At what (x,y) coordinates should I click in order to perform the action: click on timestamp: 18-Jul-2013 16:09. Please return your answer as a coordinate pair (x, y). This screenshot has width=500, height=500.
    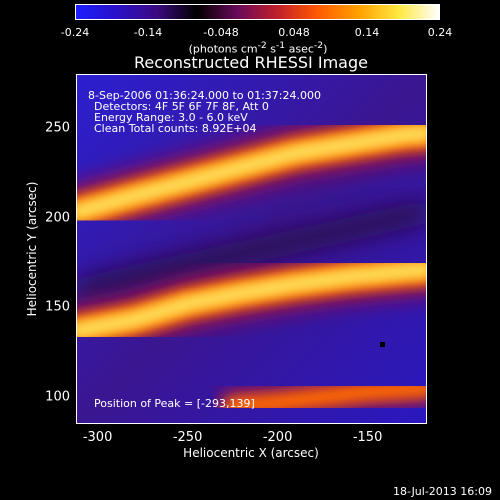
    Looking at the image, I should click on (442, 491).